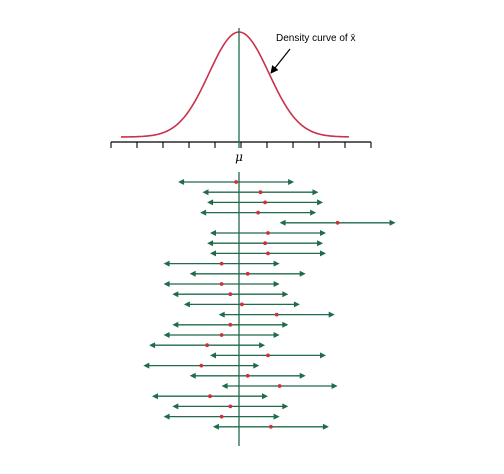 Image resolution: width=504 pixels, height=474 pixels. What do you see at coordinates (241, 145) in the screenshot?
I see `axis-ticks` at bounding box center [241, 145].